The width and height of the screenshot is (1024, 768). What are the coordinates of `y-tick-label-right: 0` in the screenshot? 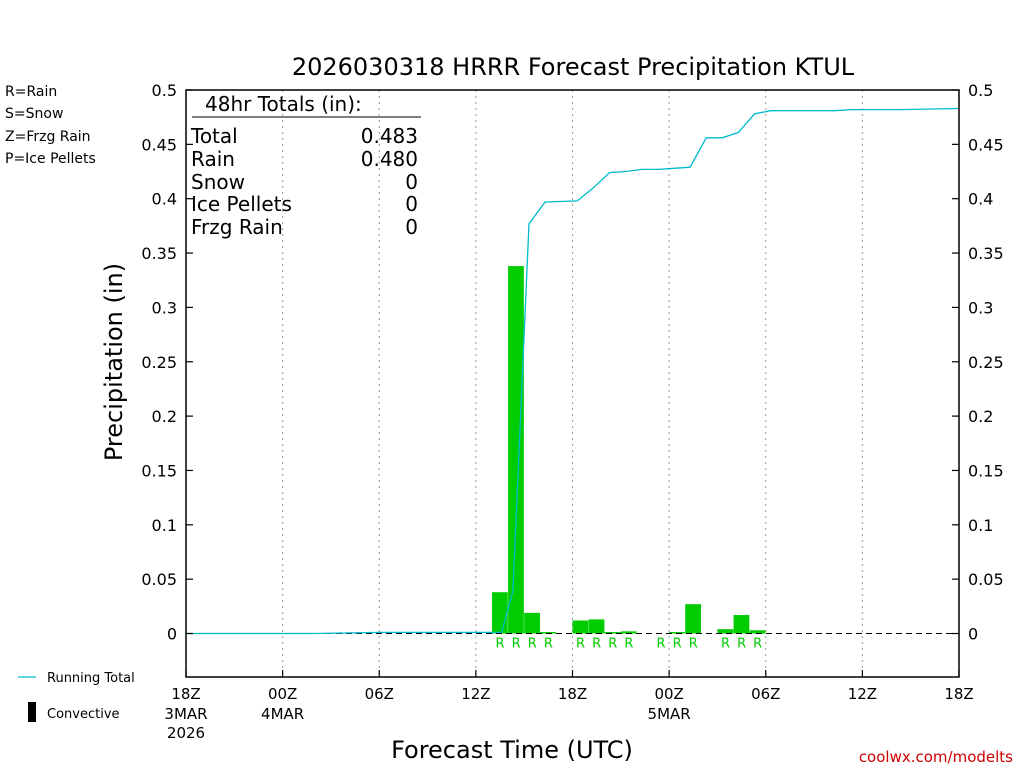 It's located at (973, 634).